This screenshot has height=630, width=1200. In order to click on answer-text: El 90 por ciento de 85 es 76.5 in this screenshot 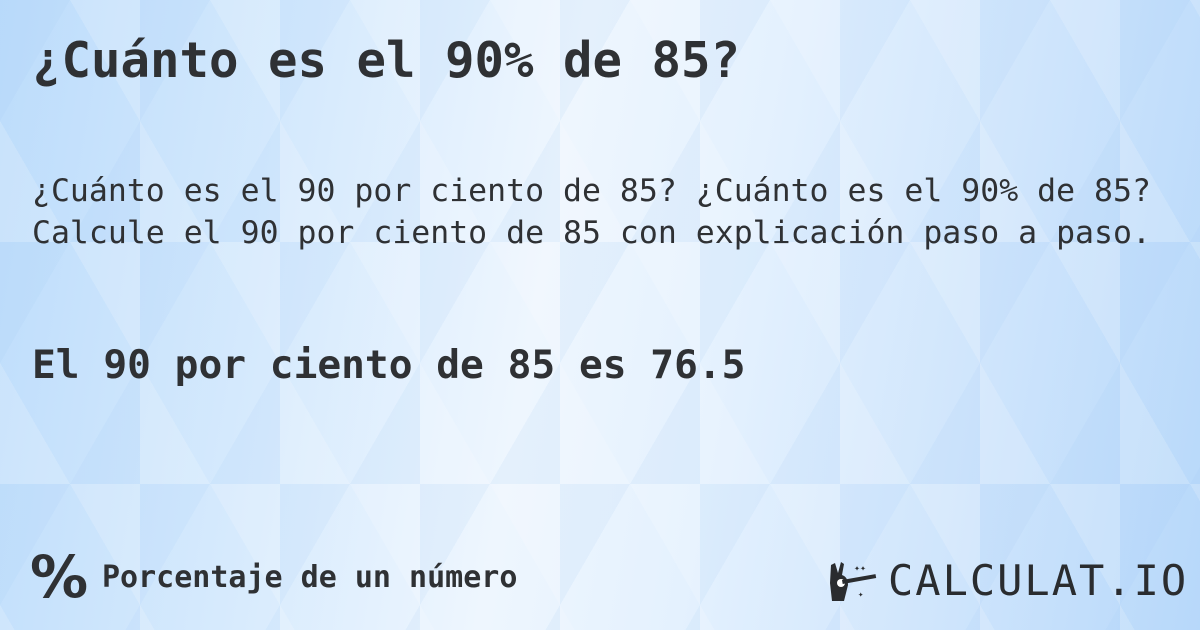, I will do `click(389, 365)`.